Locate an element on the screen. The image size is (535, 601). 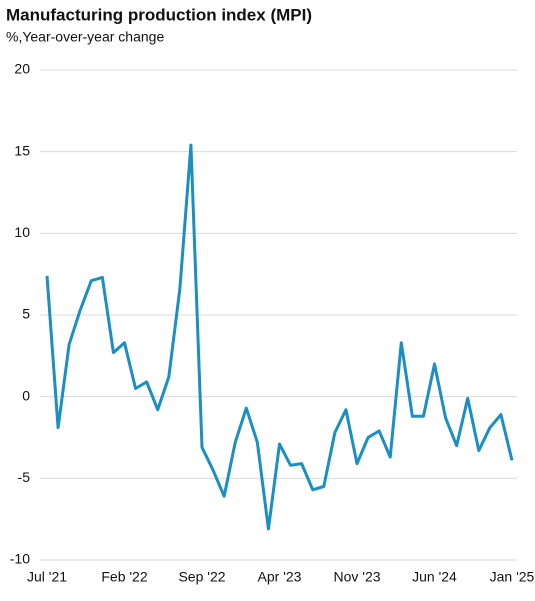
chart-title: Manufacturing production index (MPI) is located at coordinates (159, 14).